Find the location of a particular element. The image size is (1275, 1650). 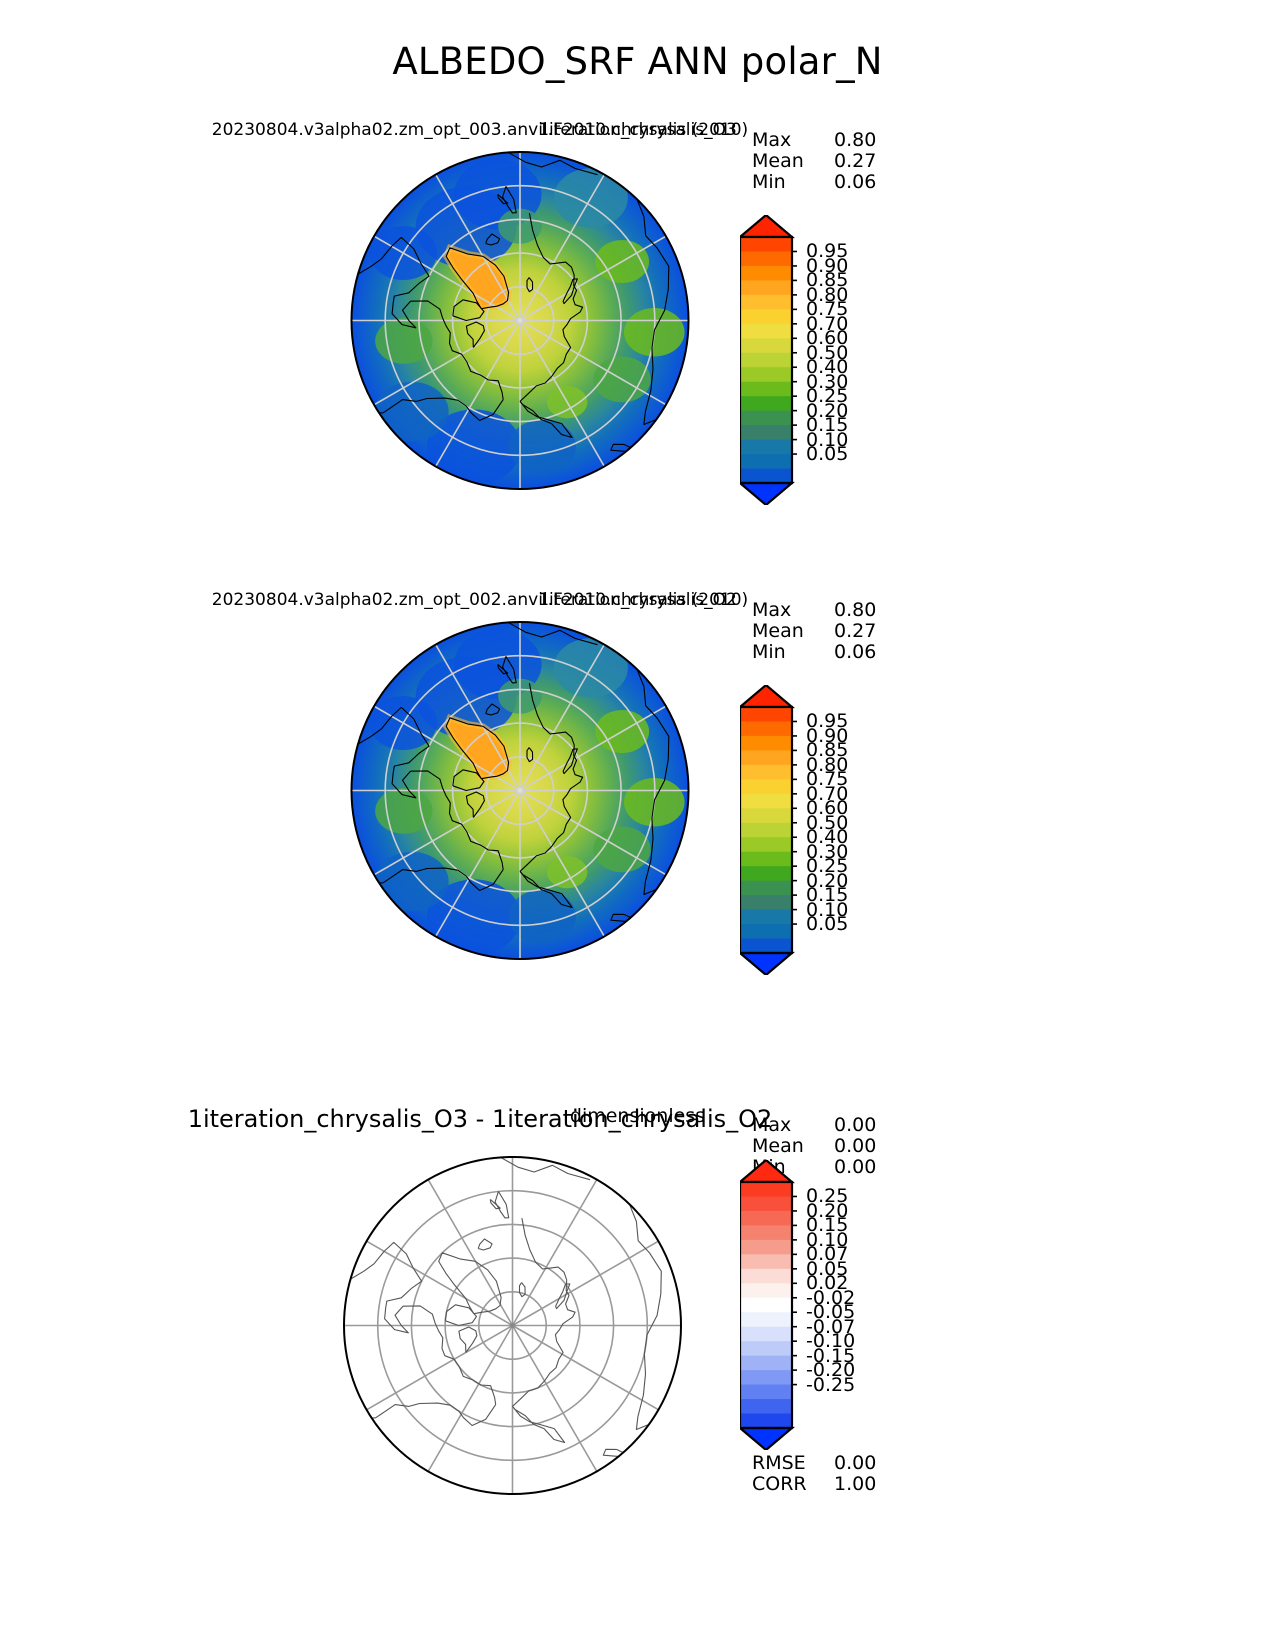

polar-map-test is located at coordinates (520, 320).